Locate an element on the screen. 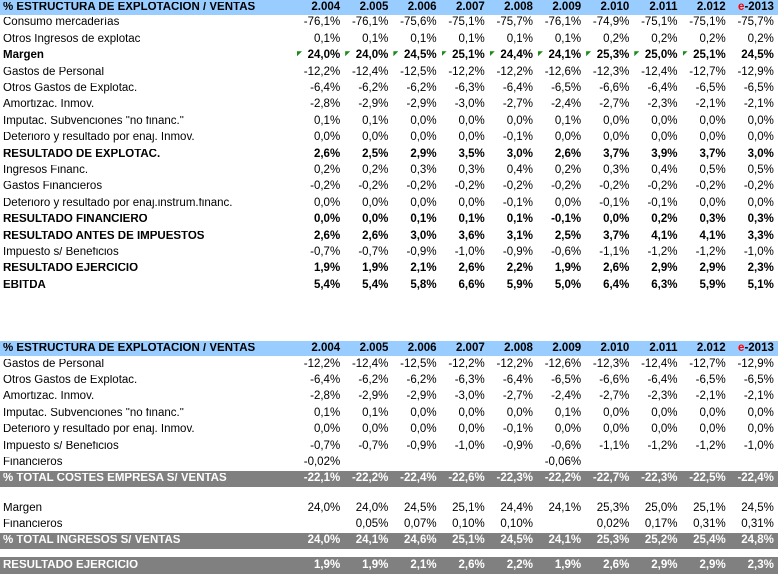  value-cell: -22,5% is located at coordinates (706, 479).